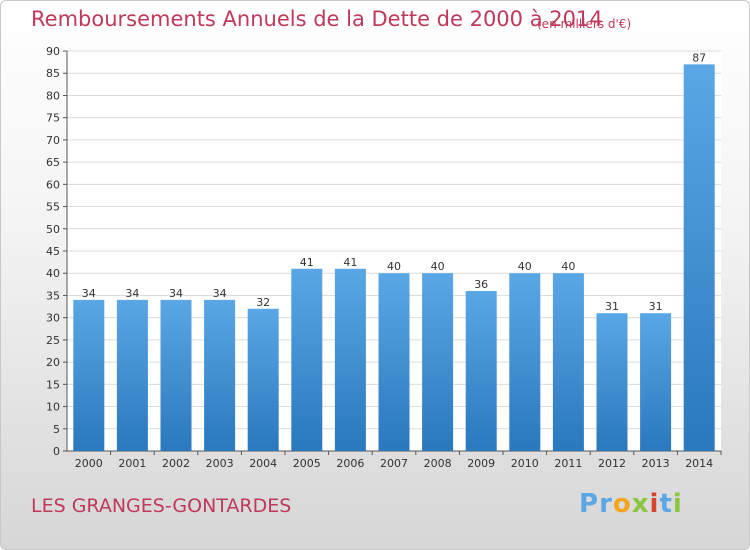 This screenshot has height=550, width=750. What do you see at coordinates (53, 295) in the screenshot?
I see `y-tick-label: 35` at bounding box center [53, 295].